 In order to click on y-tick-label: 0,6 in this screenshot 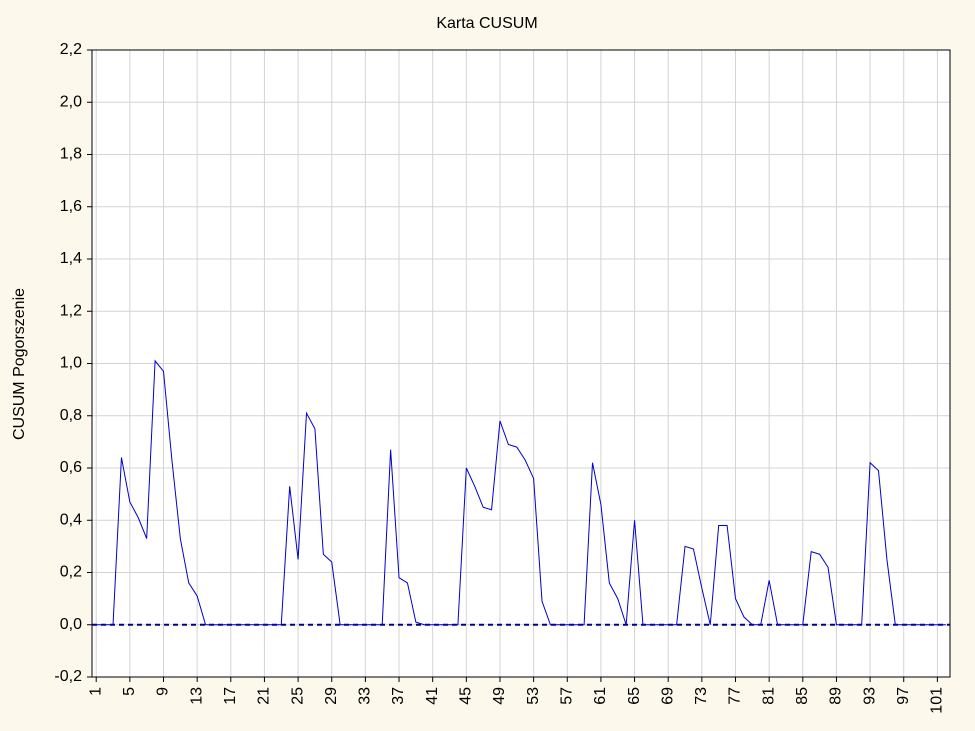, I will do `click(71, 467)`.